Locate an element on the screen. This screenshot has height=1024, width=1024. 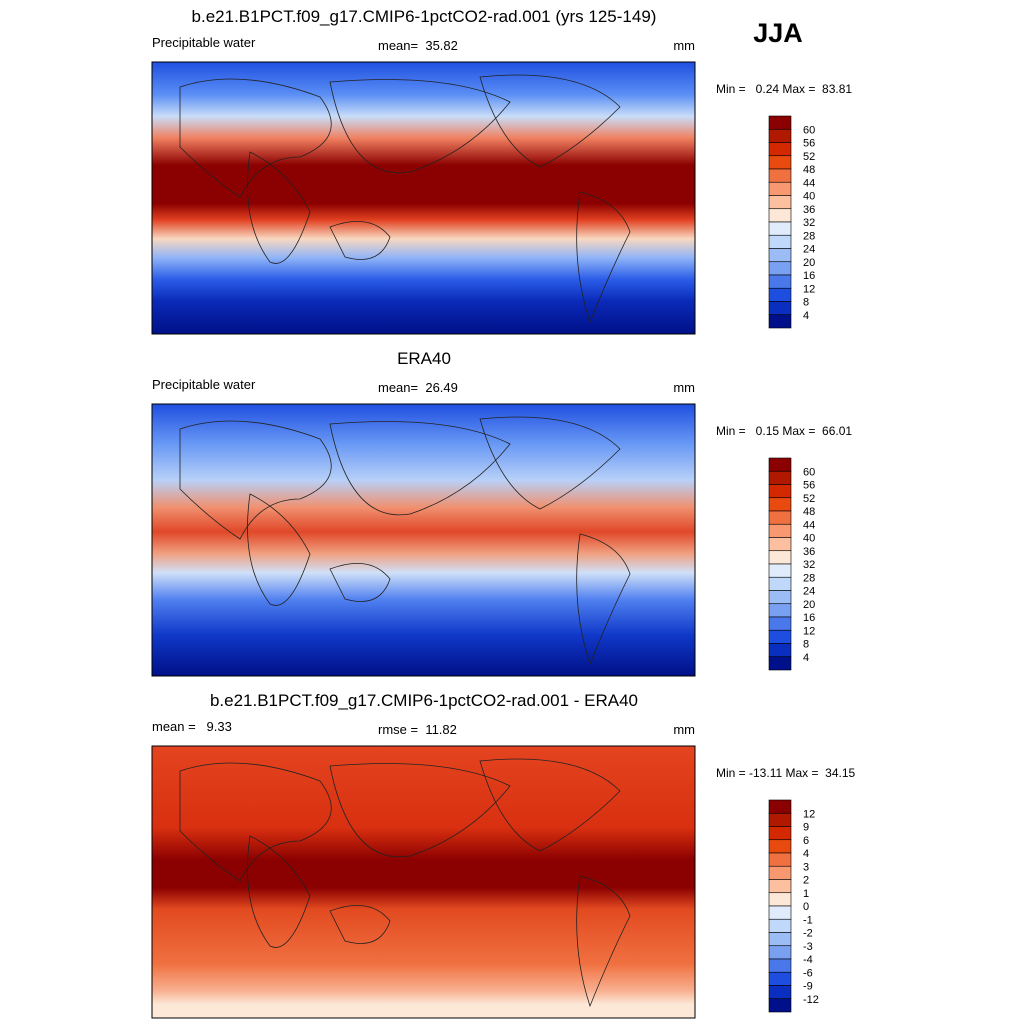
colorbar-label: -12 is located at coordinates (811, 1000).